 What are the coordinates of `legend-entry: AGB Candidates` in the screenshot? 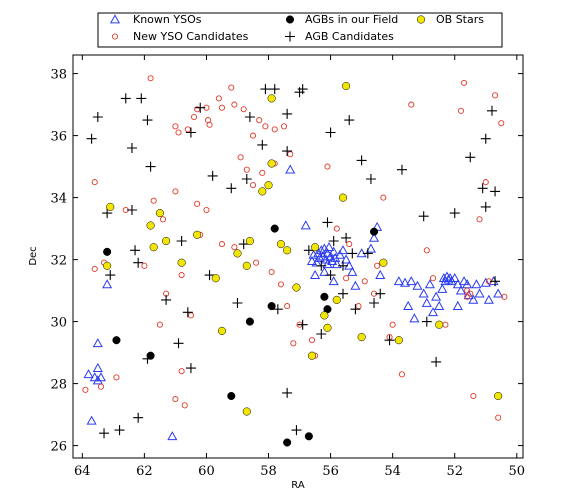 It's located at (339, 36).